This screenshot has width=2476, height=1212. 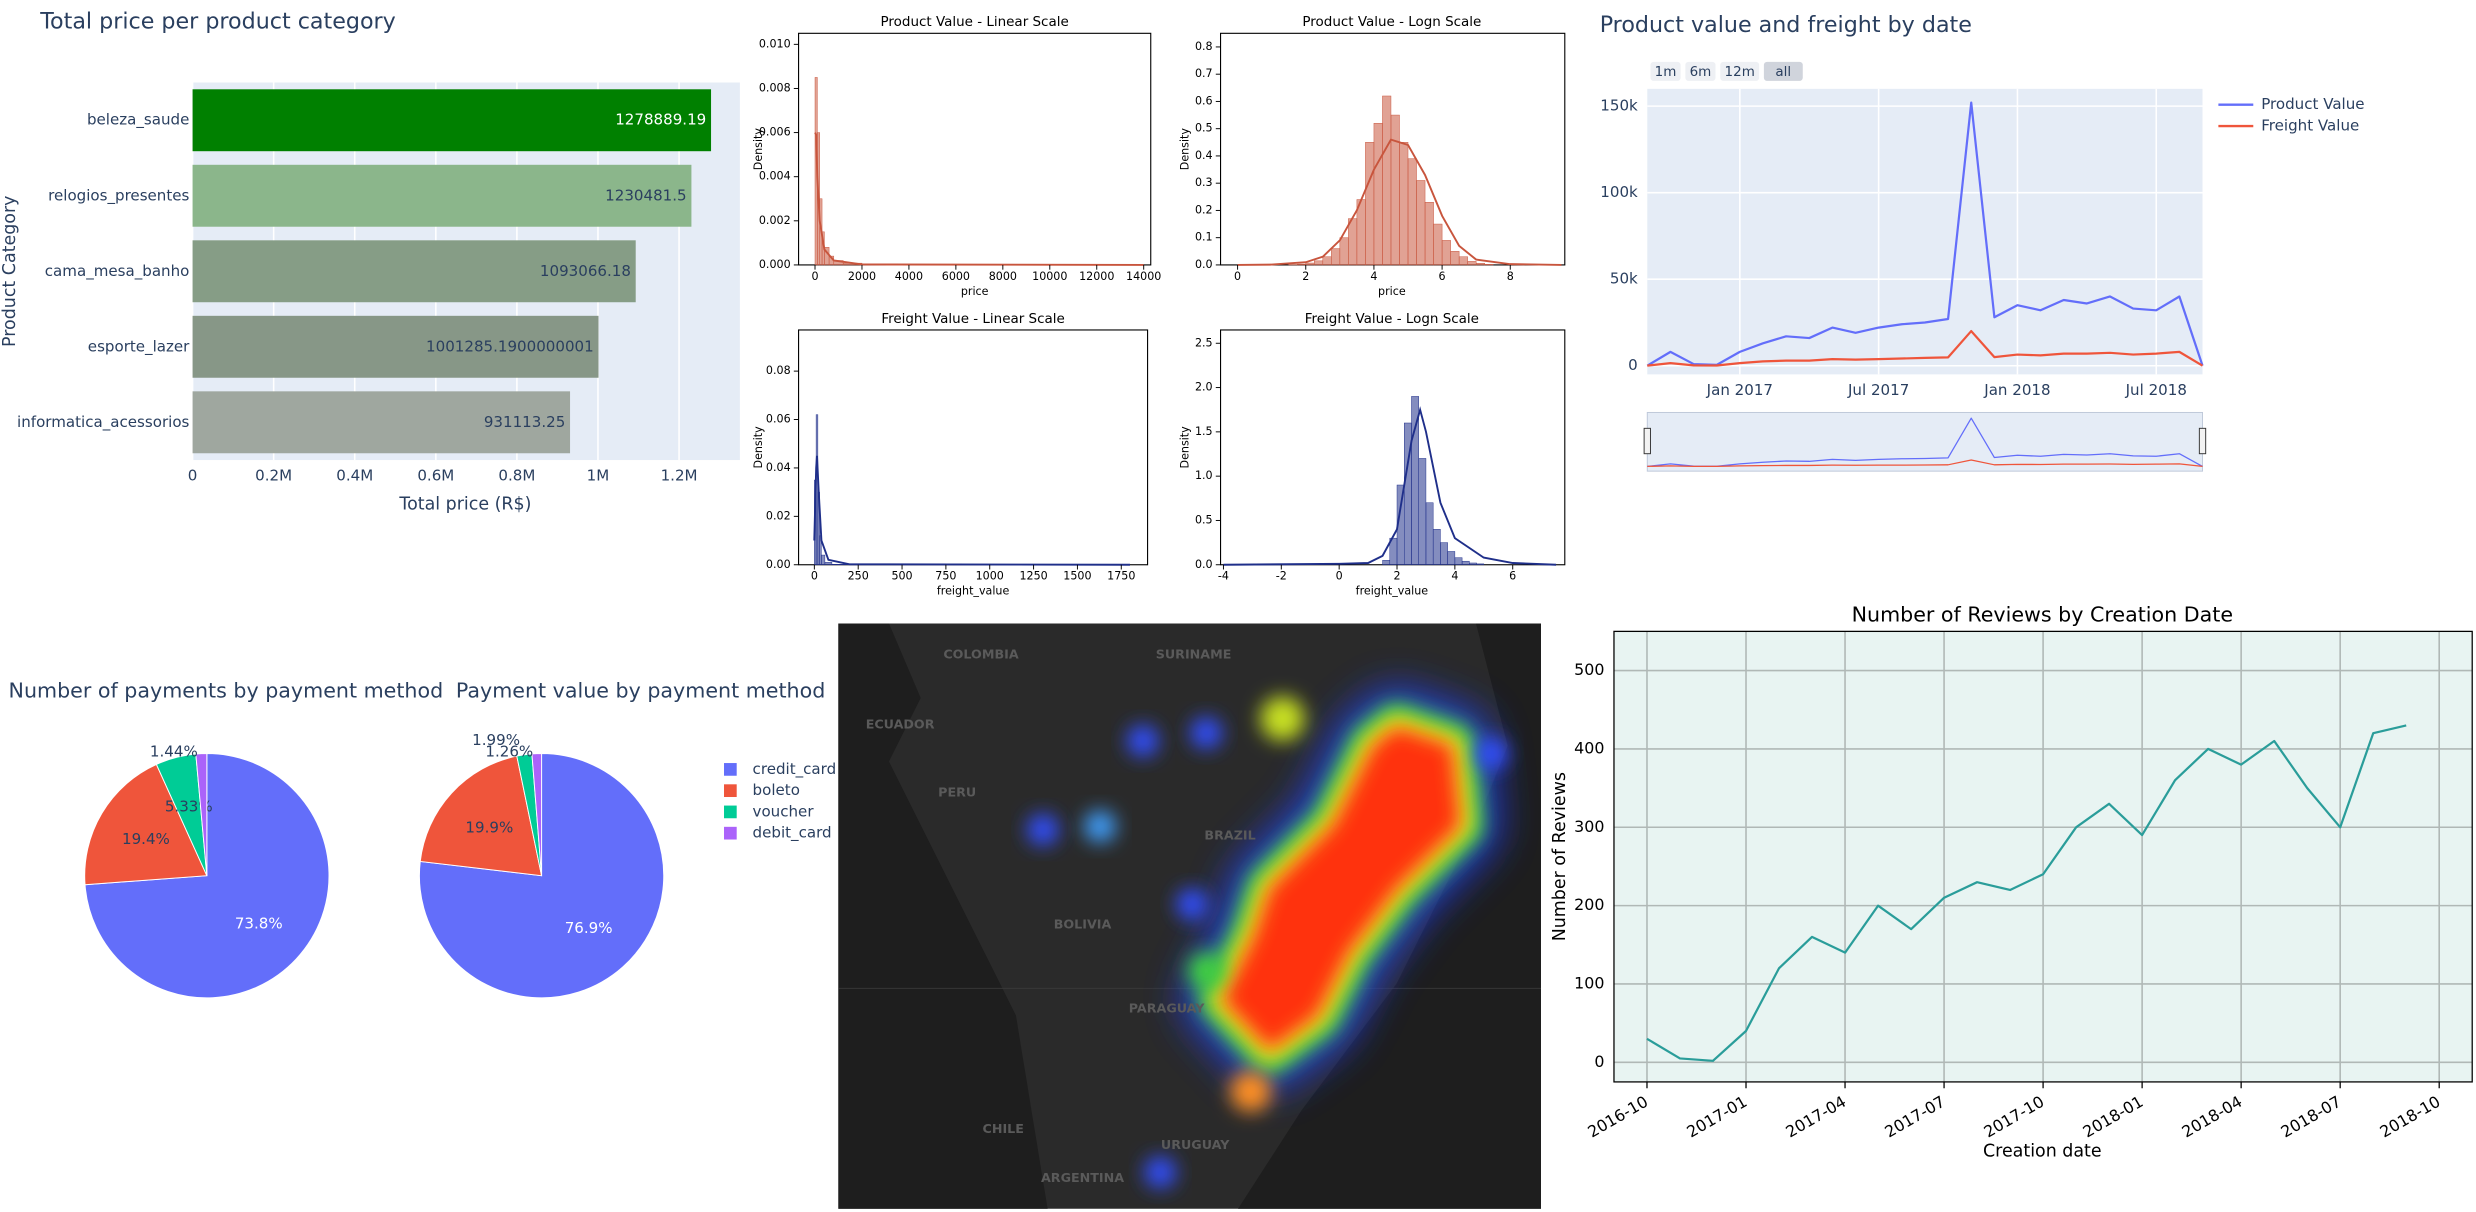 What do you see at coordinates (1786, 25) in the screenshot?
I see `chart-title: Product value and freight by date` at bounding box center [1786, 25].